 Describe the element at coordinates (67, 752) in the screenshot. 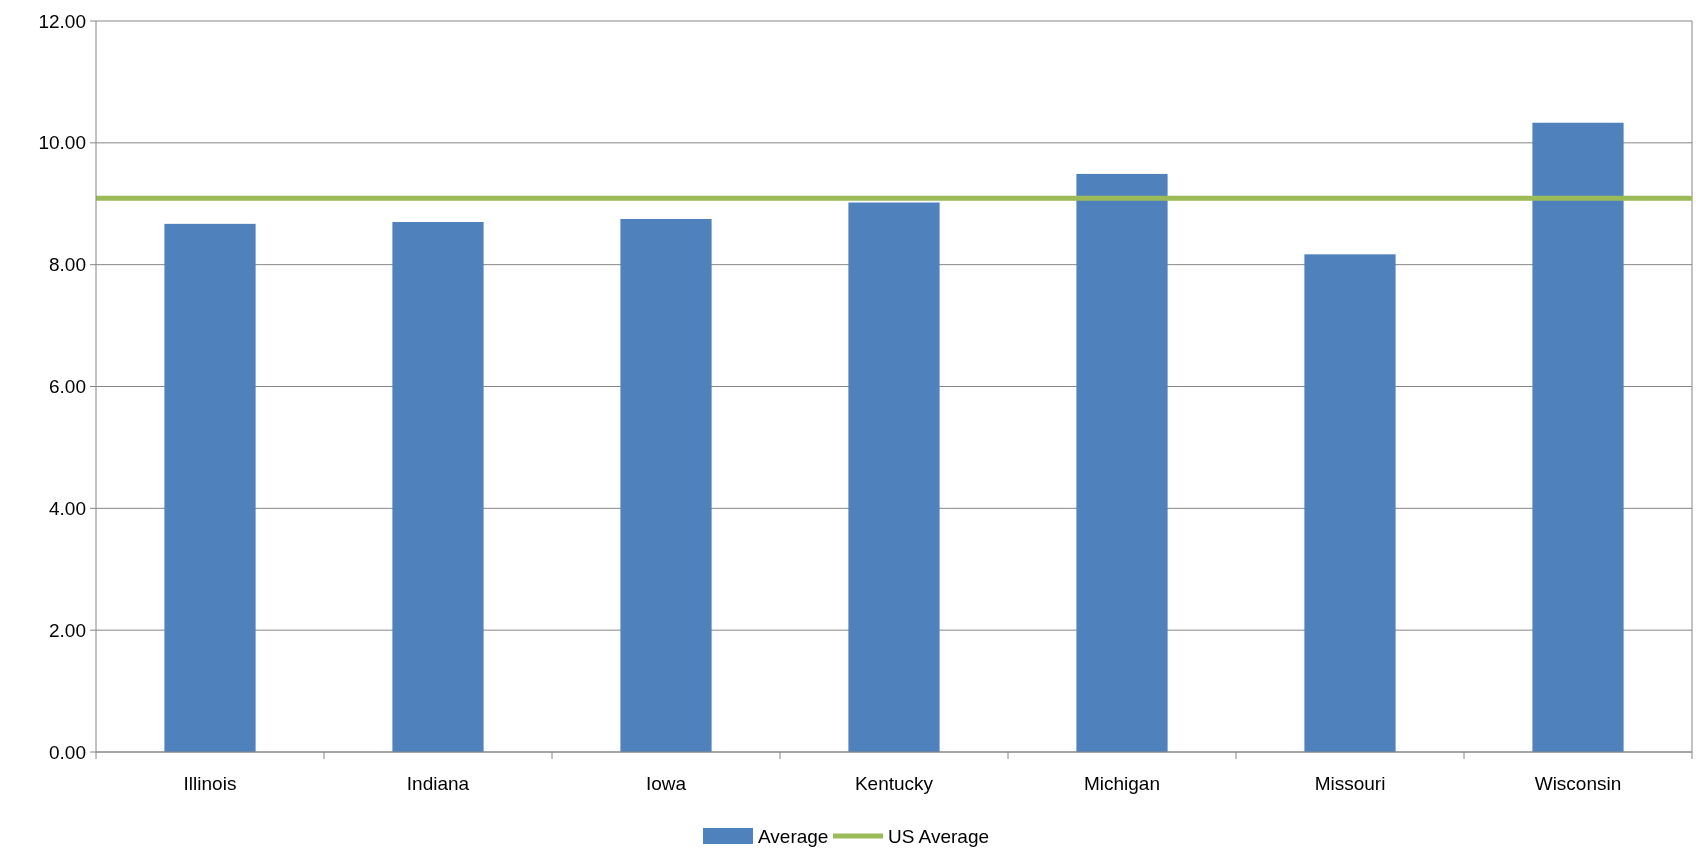

I see `y-tick-label: 0.00` at that location.